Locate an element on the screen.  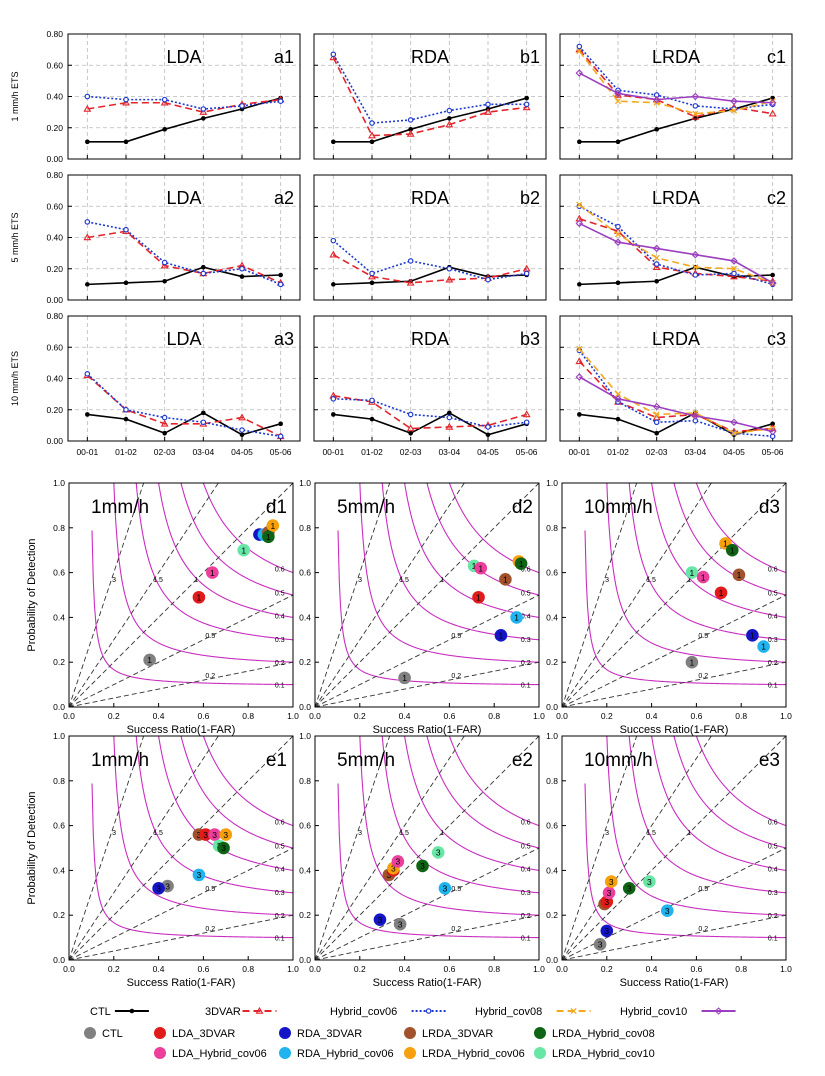
legend-label: RDA_Hybrid_cov06 is located at coordinates (345, 1054).